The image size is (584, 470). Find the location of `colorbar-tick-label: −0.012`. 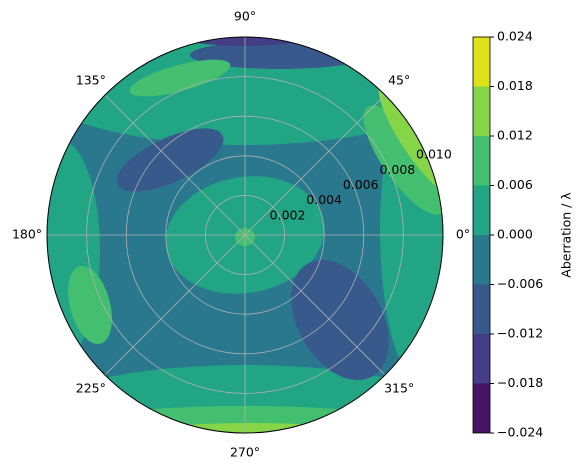

colorbar-tick-label: −0.012 is located at coordinates (520, 333).